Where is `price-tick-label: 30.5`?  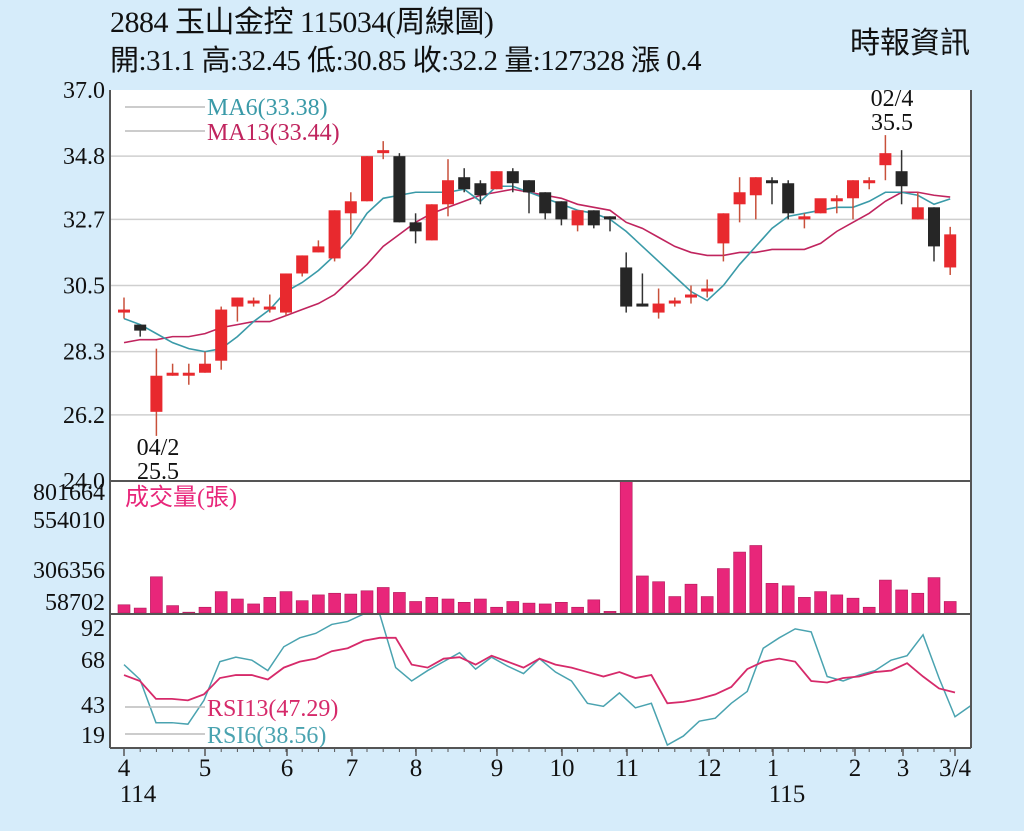 price-tick-label: 30.5 is located at coordinates (84, 287).